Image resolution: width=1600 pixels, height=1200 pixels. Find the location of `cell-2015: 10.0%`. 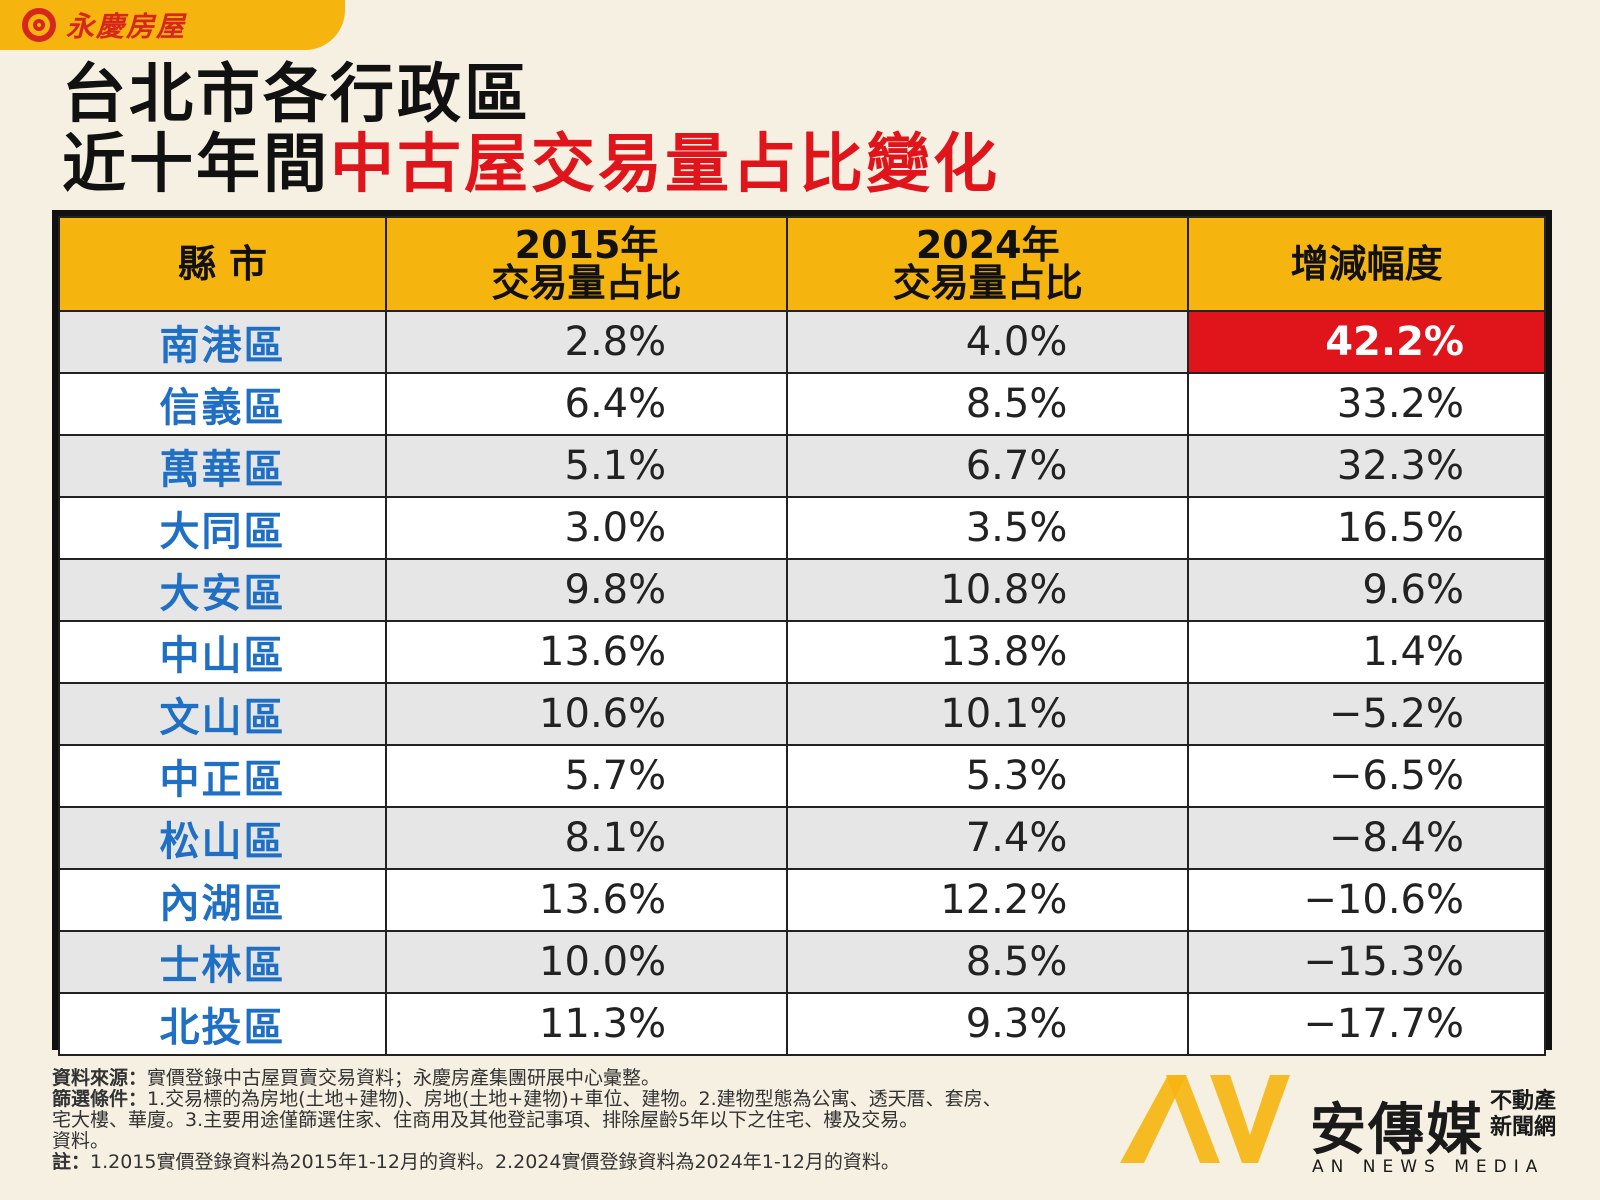

cell-2015: 10.0% is located at coordinates (586, 962).